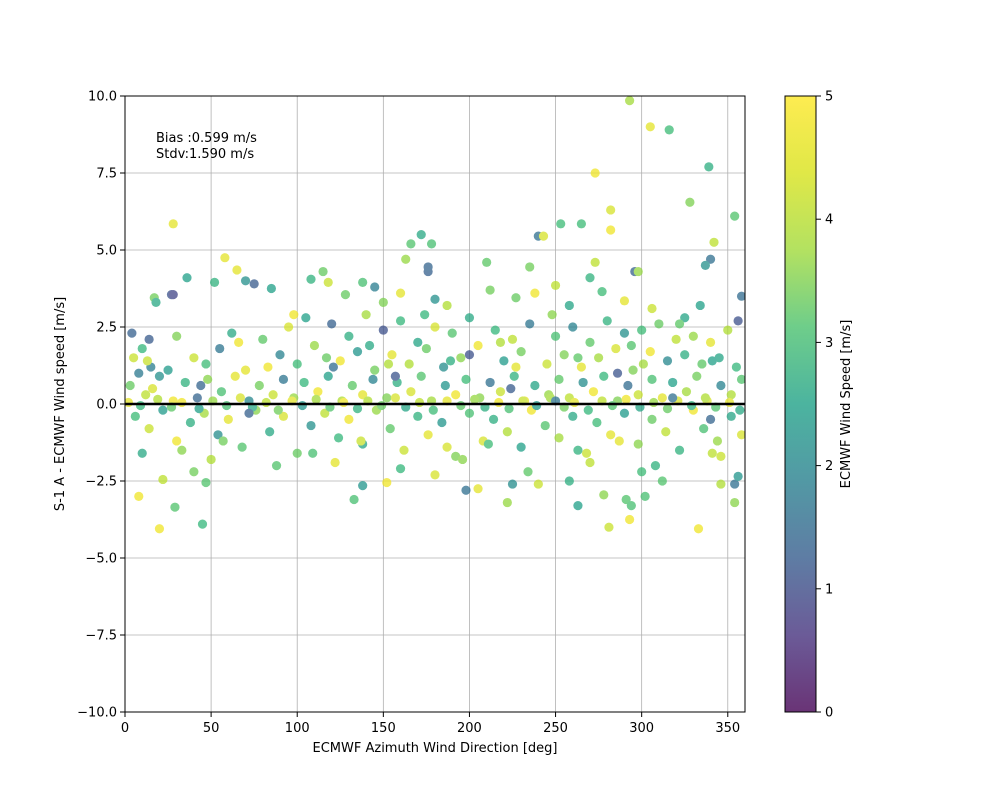 The image size is (1000, 800). I want to click on y-tick-label: 10.0, so click(102, 97).